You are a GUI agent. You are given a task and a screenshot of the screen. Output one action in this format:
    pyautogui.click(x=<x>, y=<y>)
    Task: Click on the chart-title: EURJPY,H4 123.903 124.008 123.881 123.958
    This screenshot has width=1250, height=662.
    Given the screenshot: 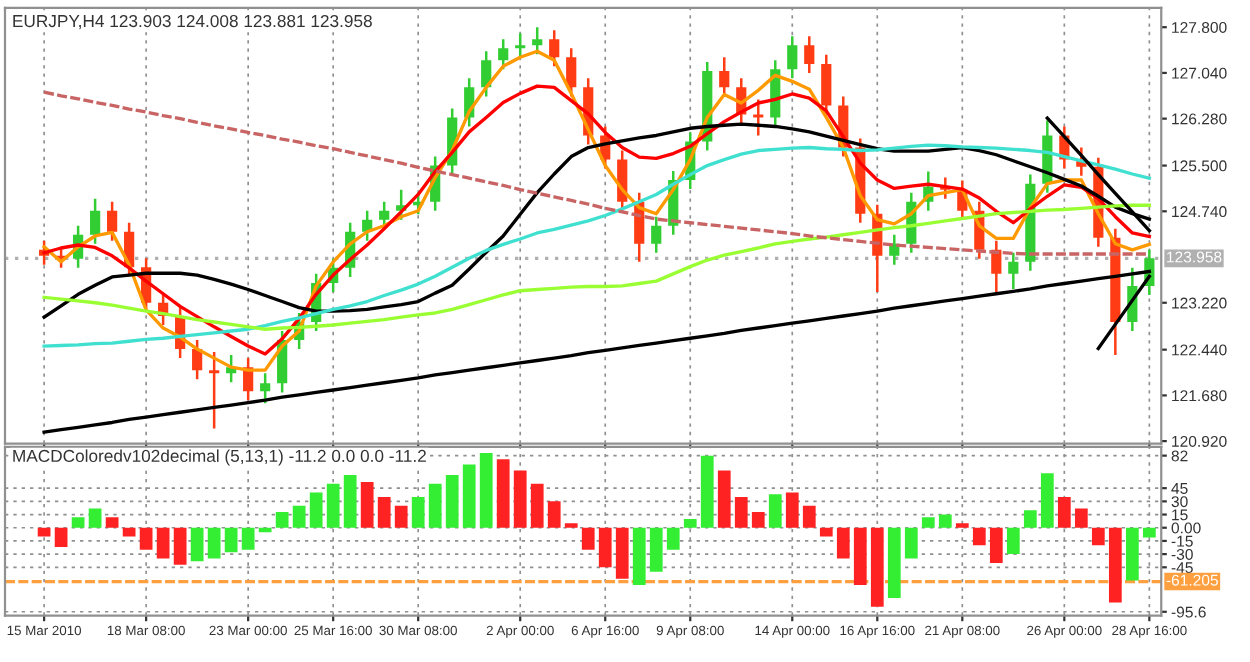 What is the action you would take?
    pyautogui.click(x=192, y=22)
    